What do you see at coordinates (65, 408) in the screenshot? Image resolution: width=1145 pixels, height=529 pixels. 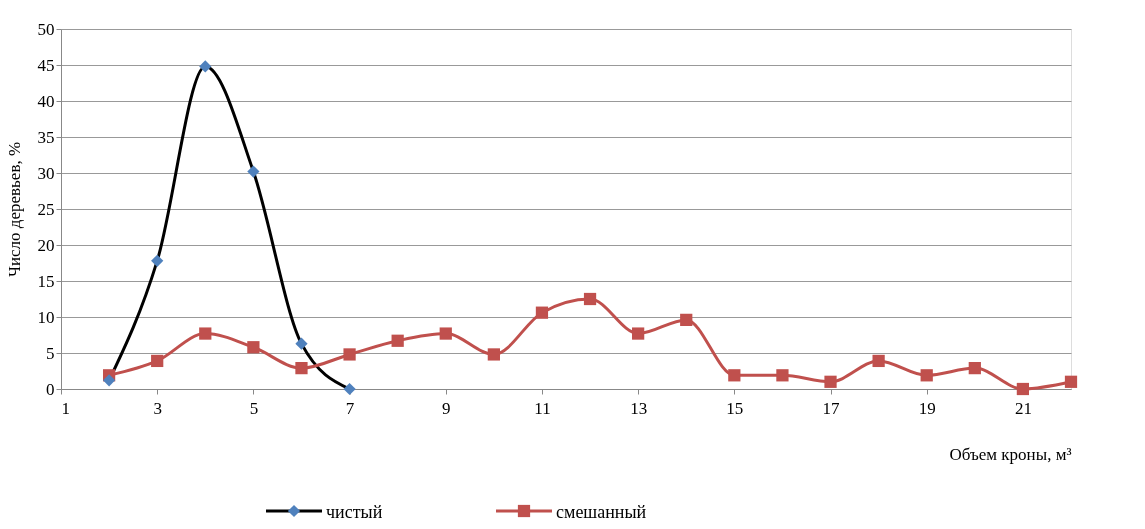 I see `x-tick-label: 1` at bounding box center [65, 408].